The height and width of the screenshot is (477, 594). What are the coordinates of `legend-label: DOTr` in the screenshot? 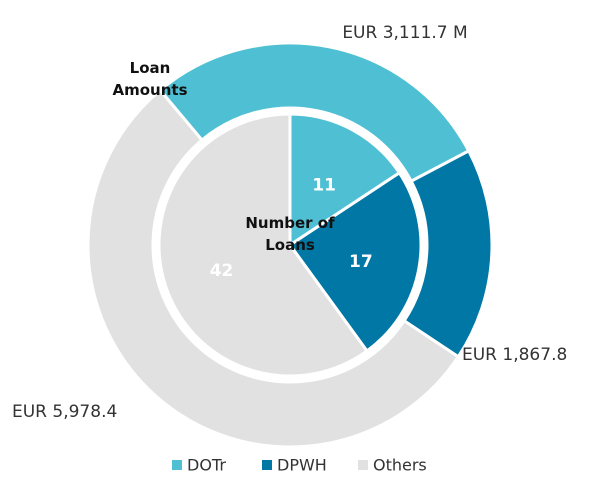 It's located at (206, 465).